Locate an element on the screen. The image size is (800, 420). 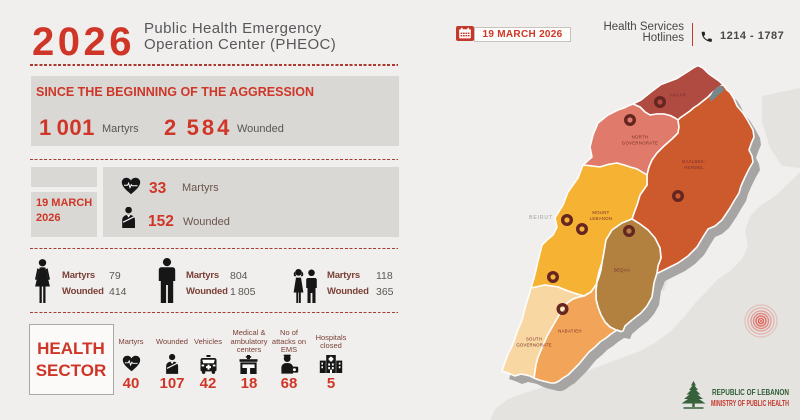
svg-text: NABATIEH is located at coordinates (570, 331).